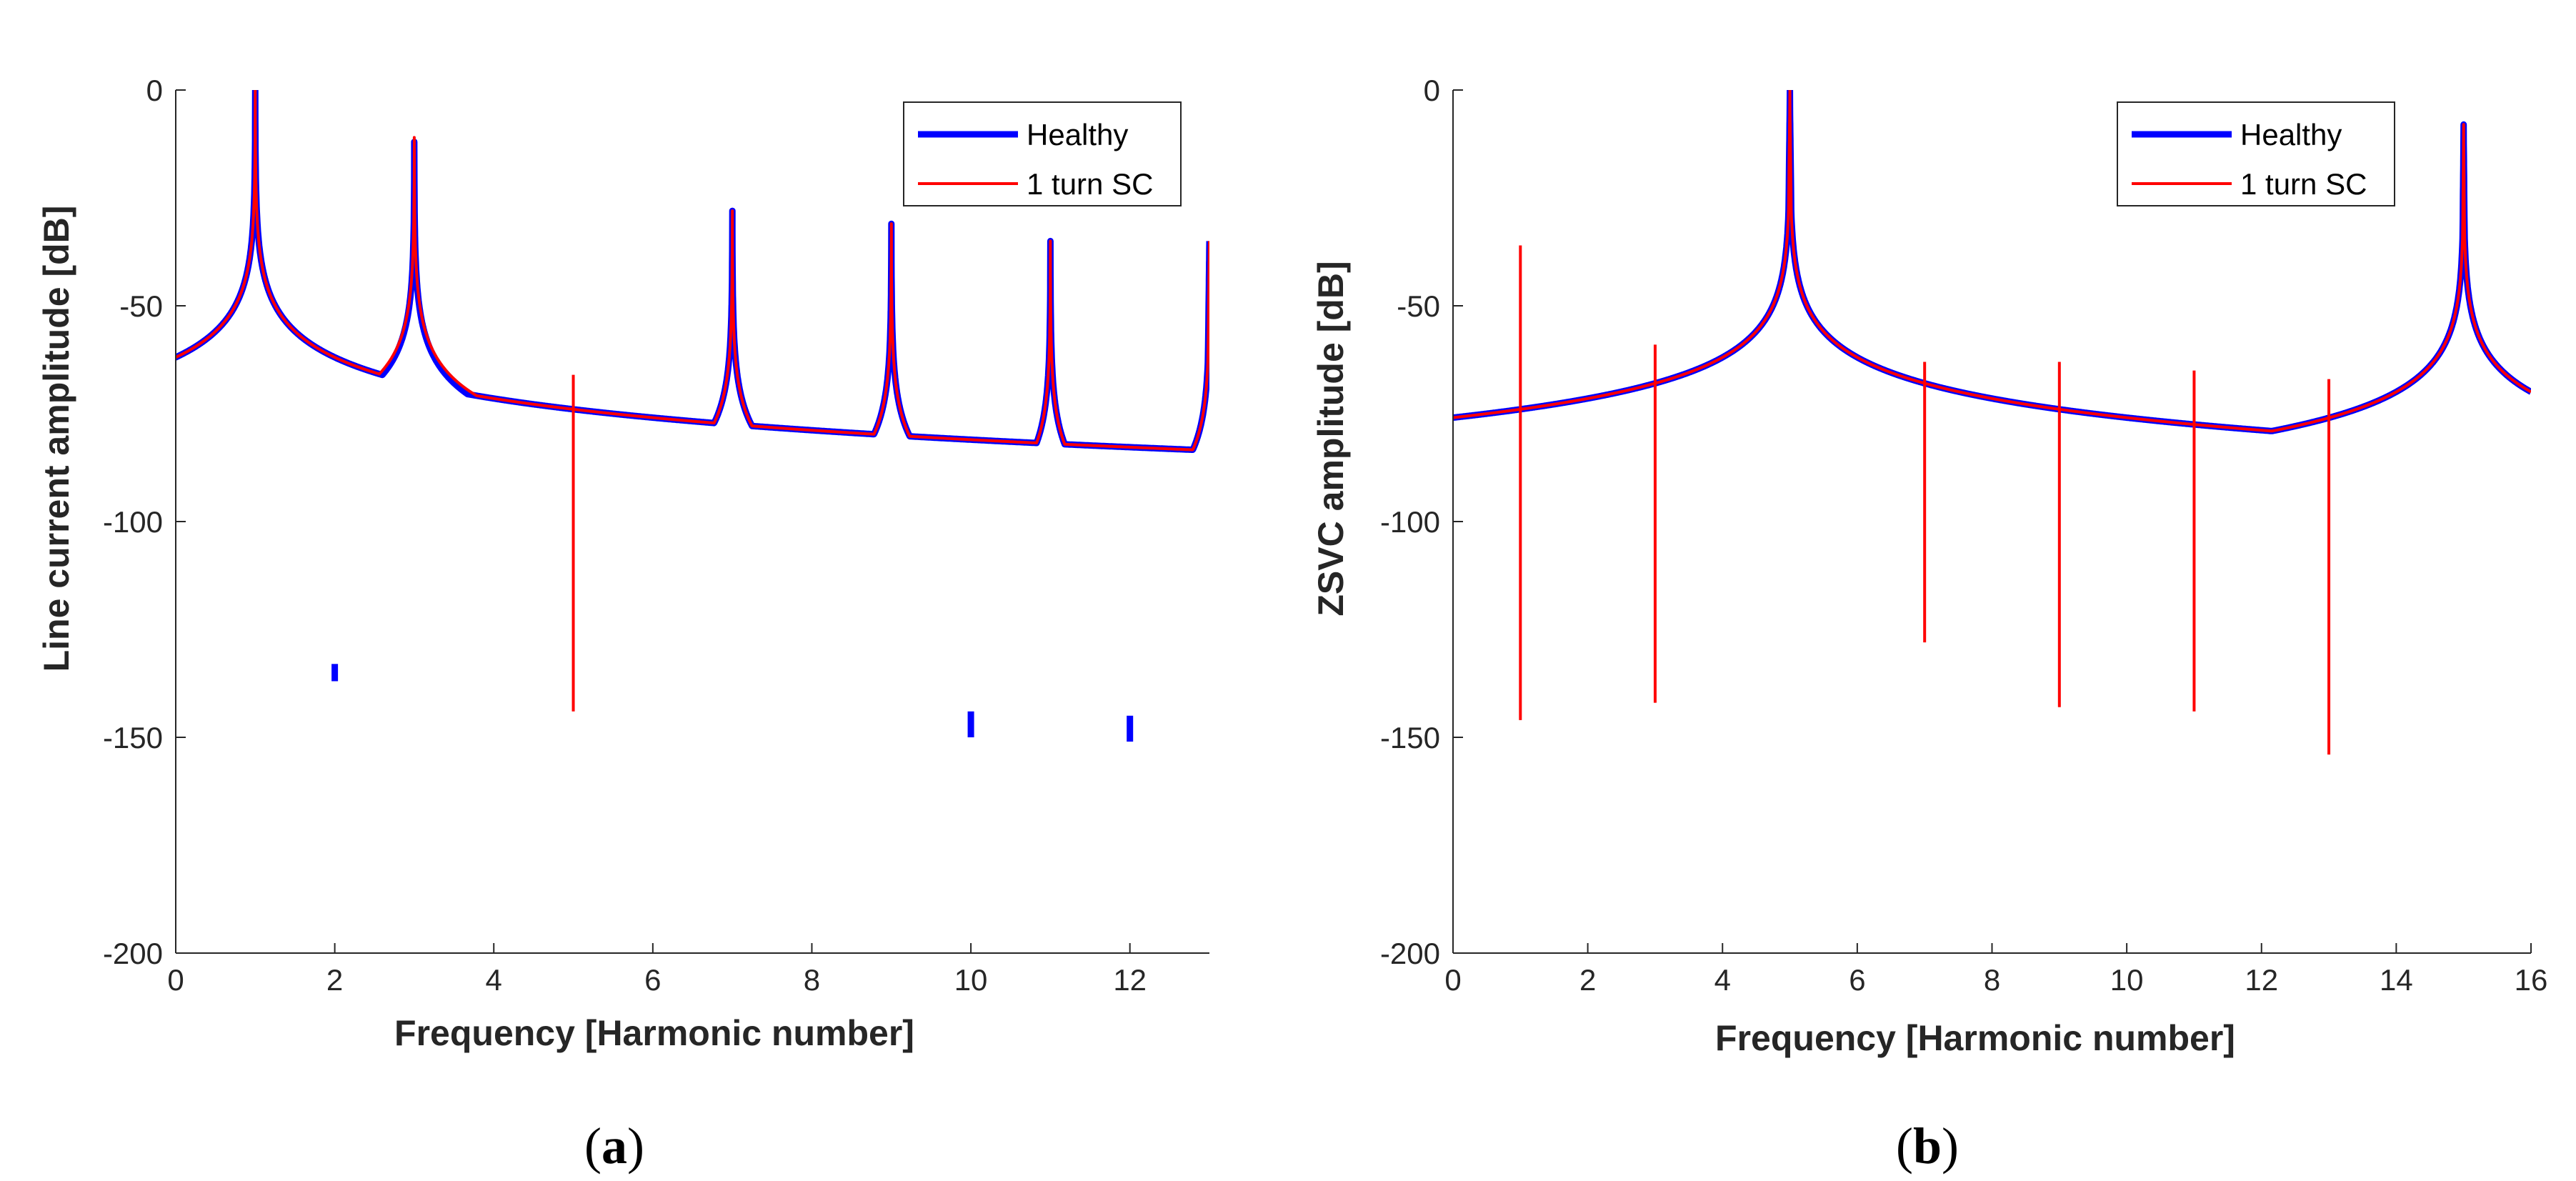 The image size is (2576, 1181). I want to click on panel-b-legend-healthy-label: Healthy, so click(2291, 134).